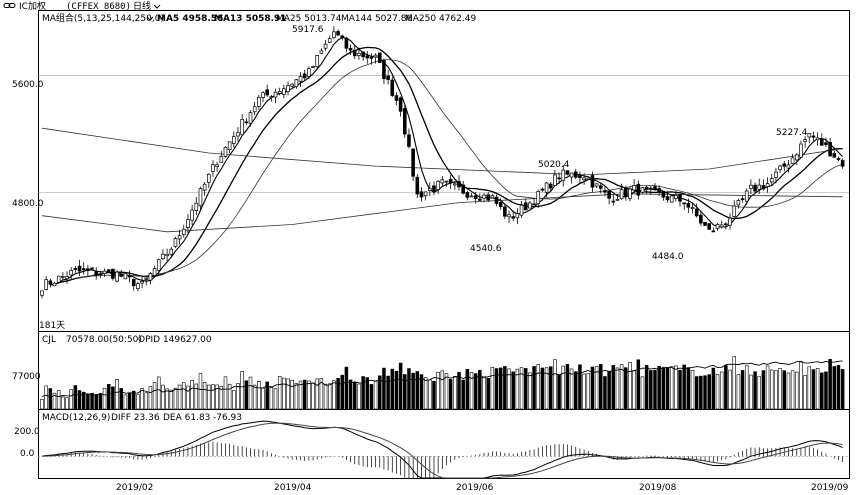 Image resolution: width=856 pixels, height=495 pixels. I want to click on x-tick-label: 2019/02, so click(134, 488).